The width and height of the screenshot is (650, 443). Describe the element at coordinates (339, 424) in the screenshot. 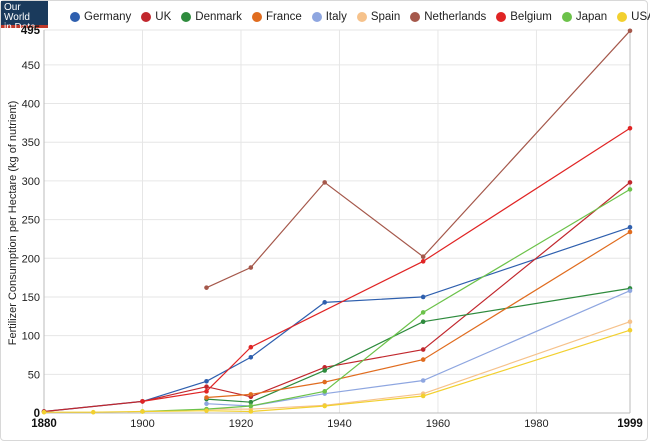

I see `x-tick-label: 1940` at that location.